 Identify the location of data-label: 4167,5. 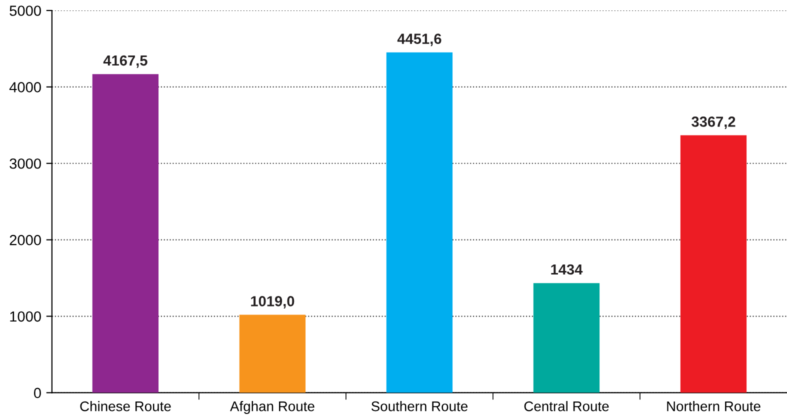
(125, 61).